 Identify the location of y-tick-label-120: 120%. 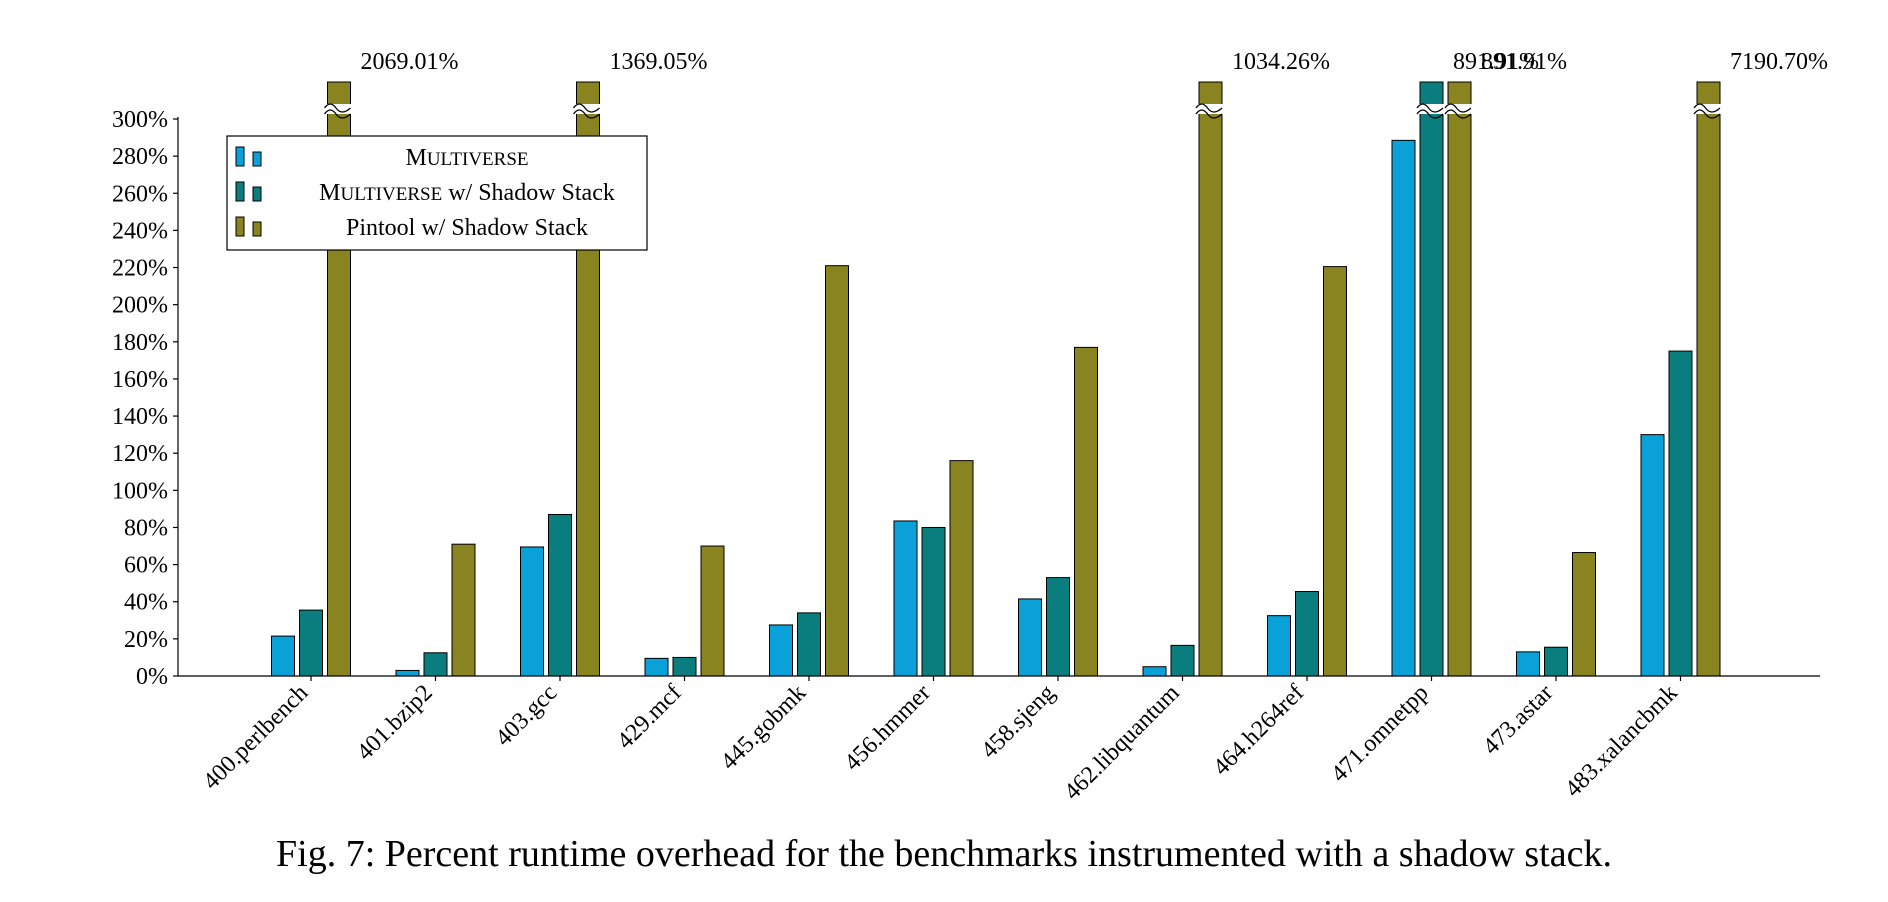
(140, 454).